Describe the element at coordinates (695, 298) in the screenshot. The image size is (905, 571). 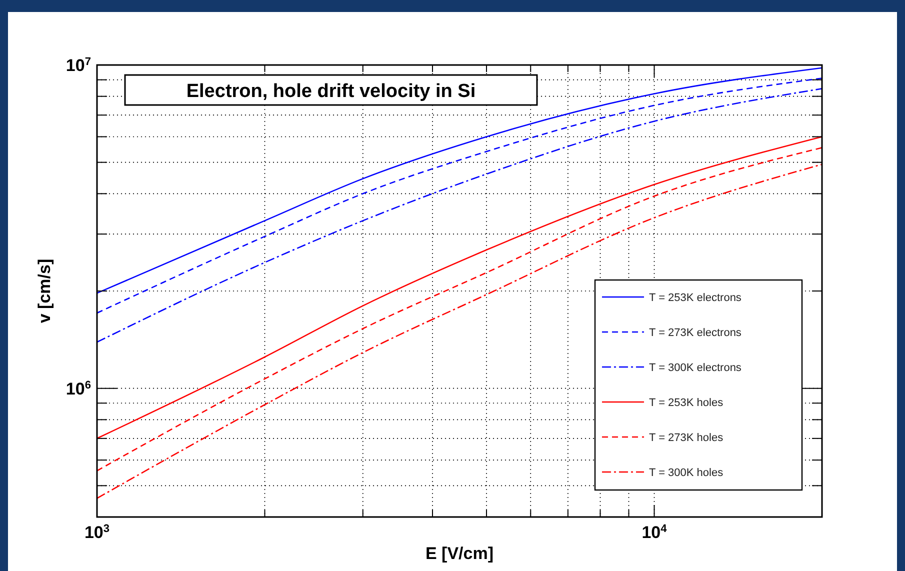
I see `legend-label: T = 253K electrons` at that location.